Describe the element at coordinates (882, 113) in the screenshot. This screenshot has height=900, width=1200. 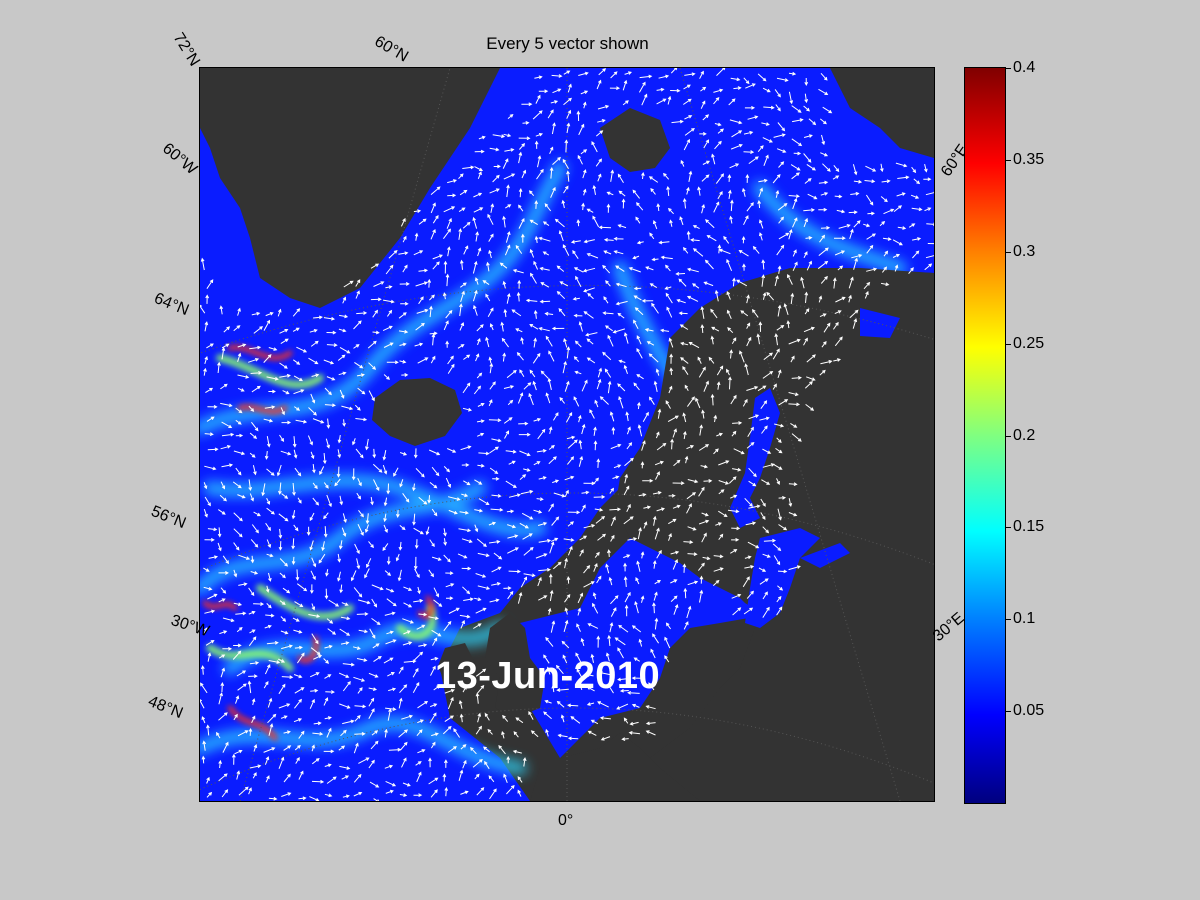
I see `russia-north` at that location.